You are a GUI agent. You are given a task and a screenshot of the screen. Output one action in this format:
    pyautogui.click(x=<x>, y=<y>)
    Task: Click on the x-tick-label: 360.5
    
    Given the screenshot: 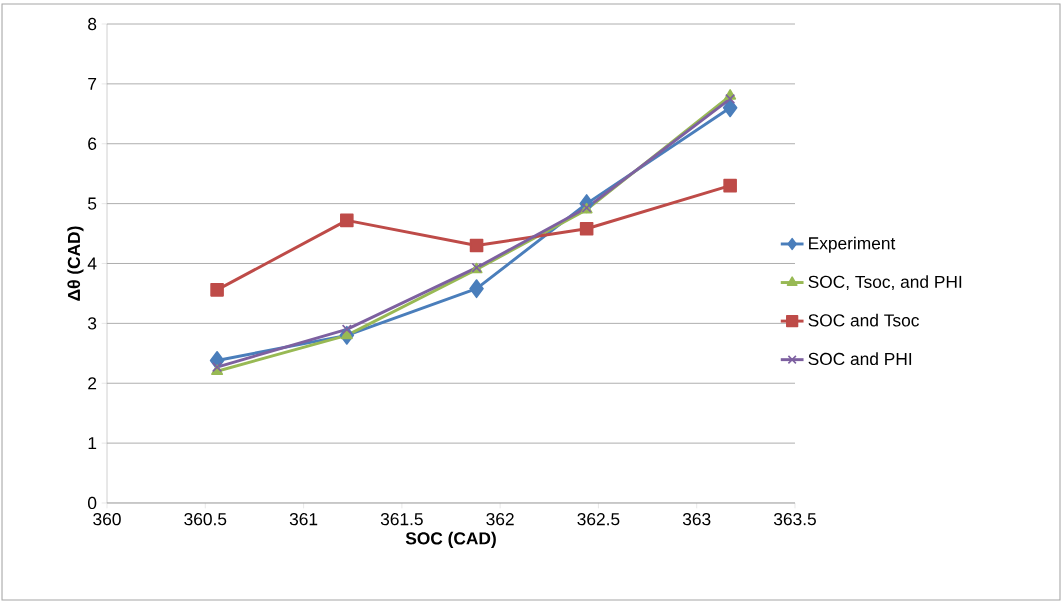 What is the action you would take?
    pyautogui.click(x=205, y=519)
    